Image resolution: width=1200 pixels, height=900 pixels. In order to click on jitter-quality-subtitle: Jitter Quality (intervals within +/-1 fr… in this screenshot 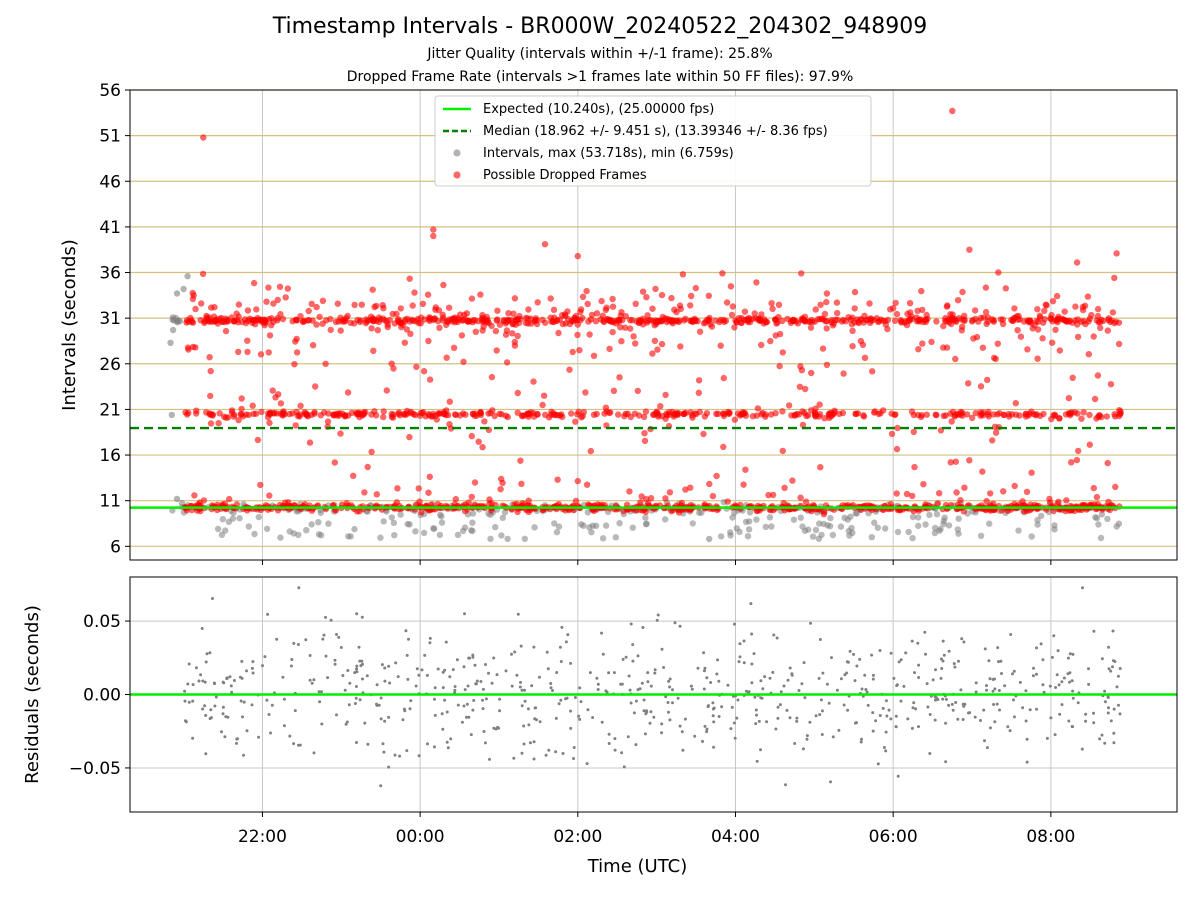, I will do `click(600, 54)`.